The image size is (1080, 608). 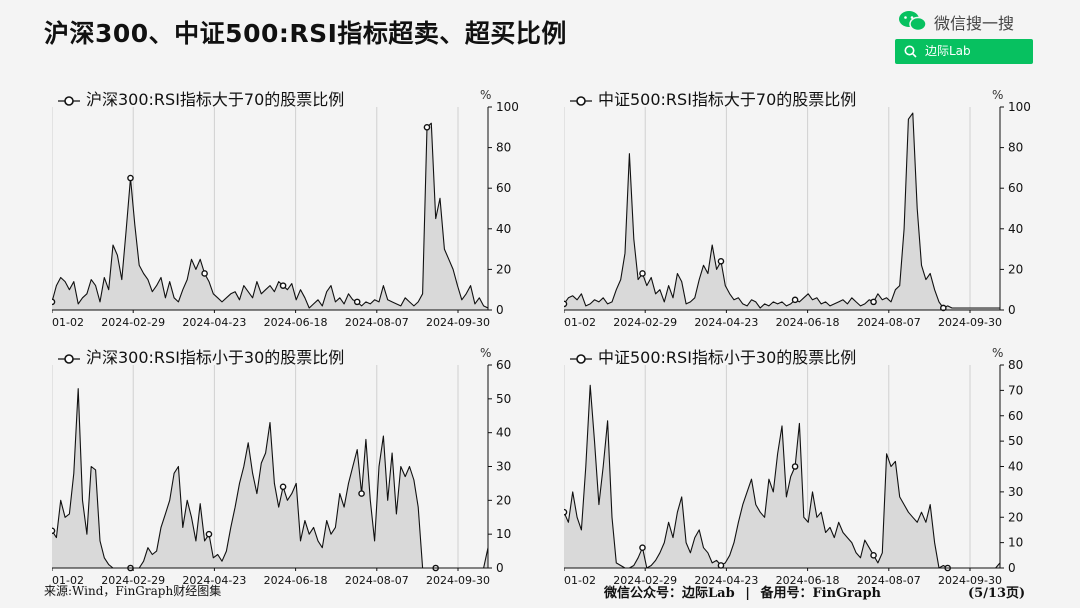 What do you see at coordinates (713, 98) in the screenshot?
I see `chart-title: 中证500:RSI指标大于70的股票比例` at bounding box center [713, 98].